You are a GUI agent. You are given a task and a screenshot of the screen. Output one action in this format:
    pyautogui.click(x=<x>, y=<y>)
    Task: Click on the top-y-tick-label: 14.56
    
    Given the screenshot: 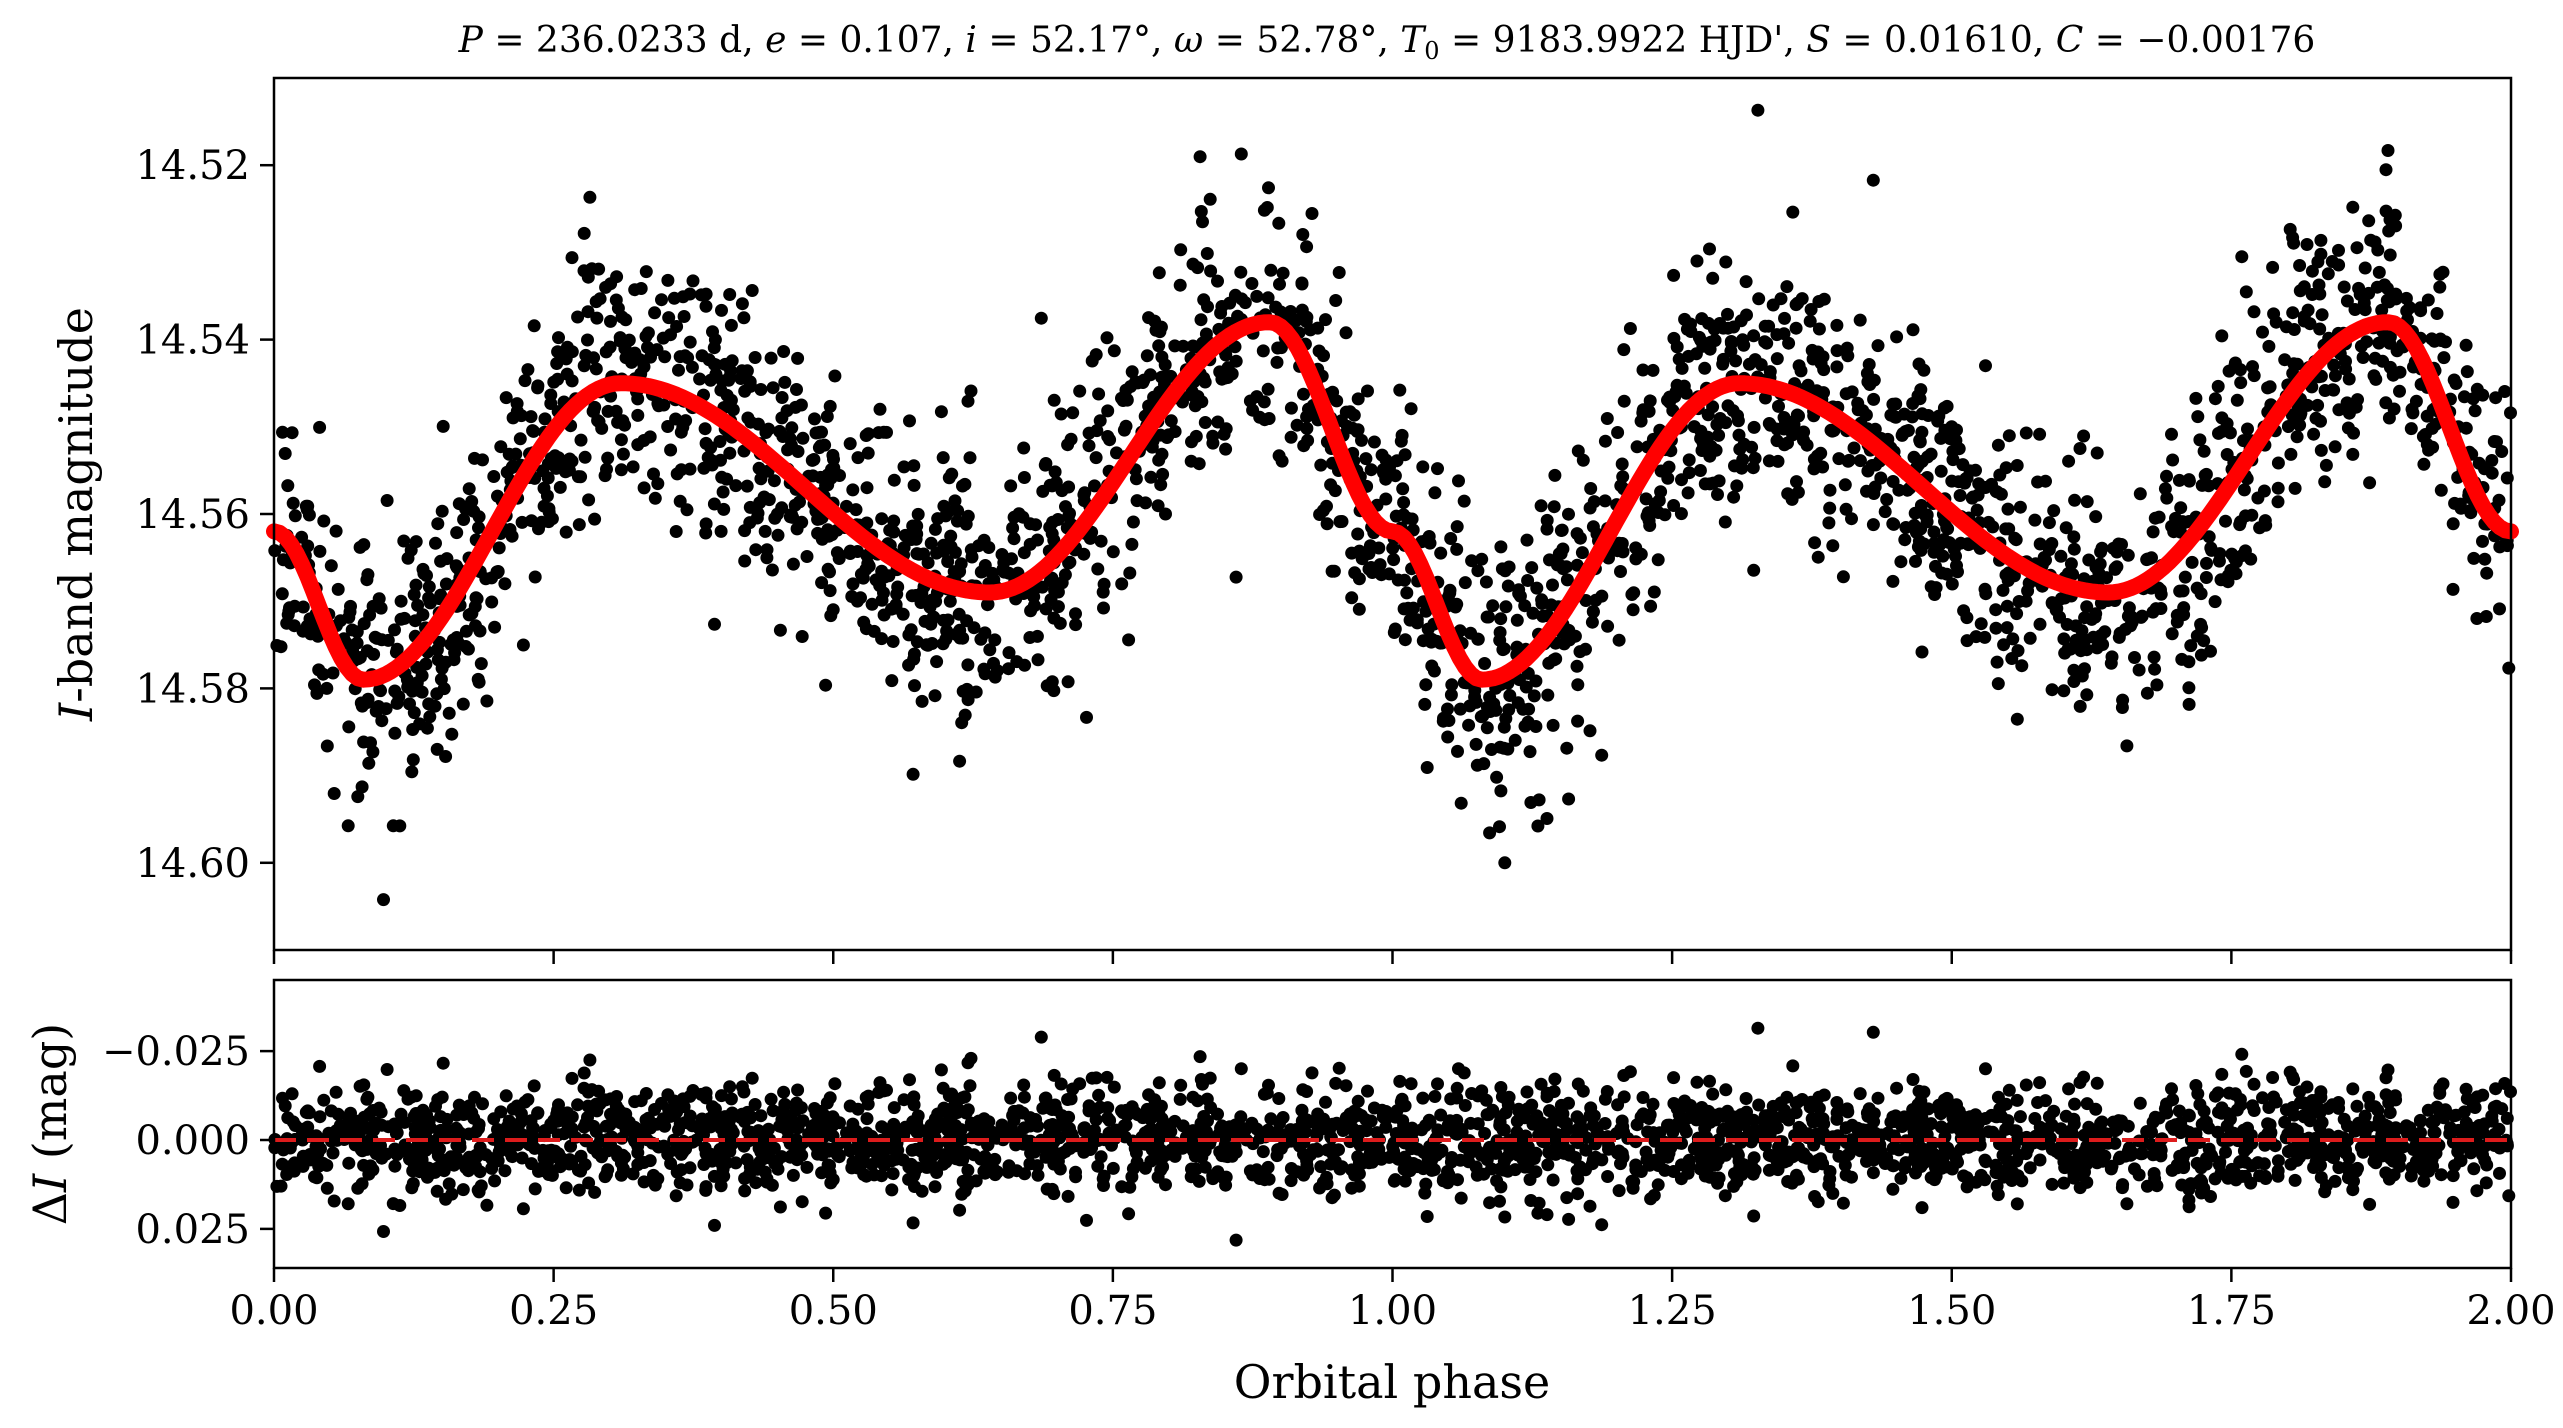 What is the action you would take?
    pyautogui.click(x=192, y=515)
    